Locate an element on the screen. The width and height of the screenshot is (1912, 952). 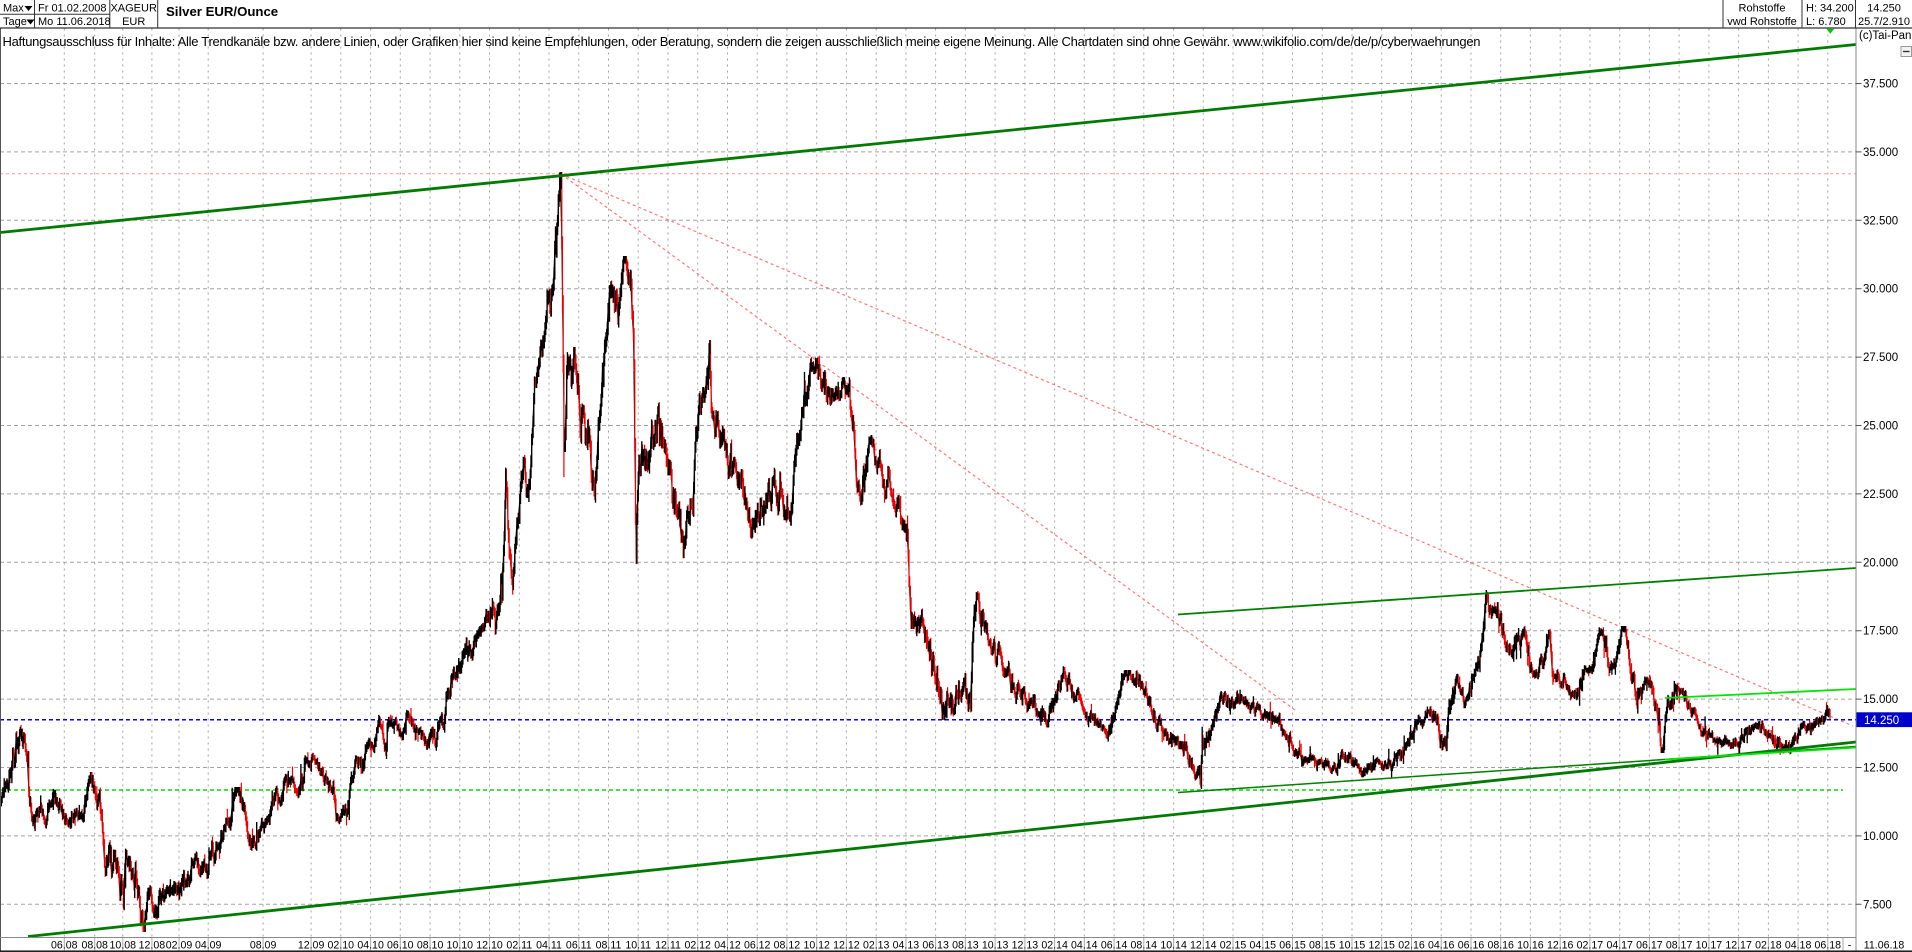
svg-text: 06.14 is located at coordinates (1114, 946).